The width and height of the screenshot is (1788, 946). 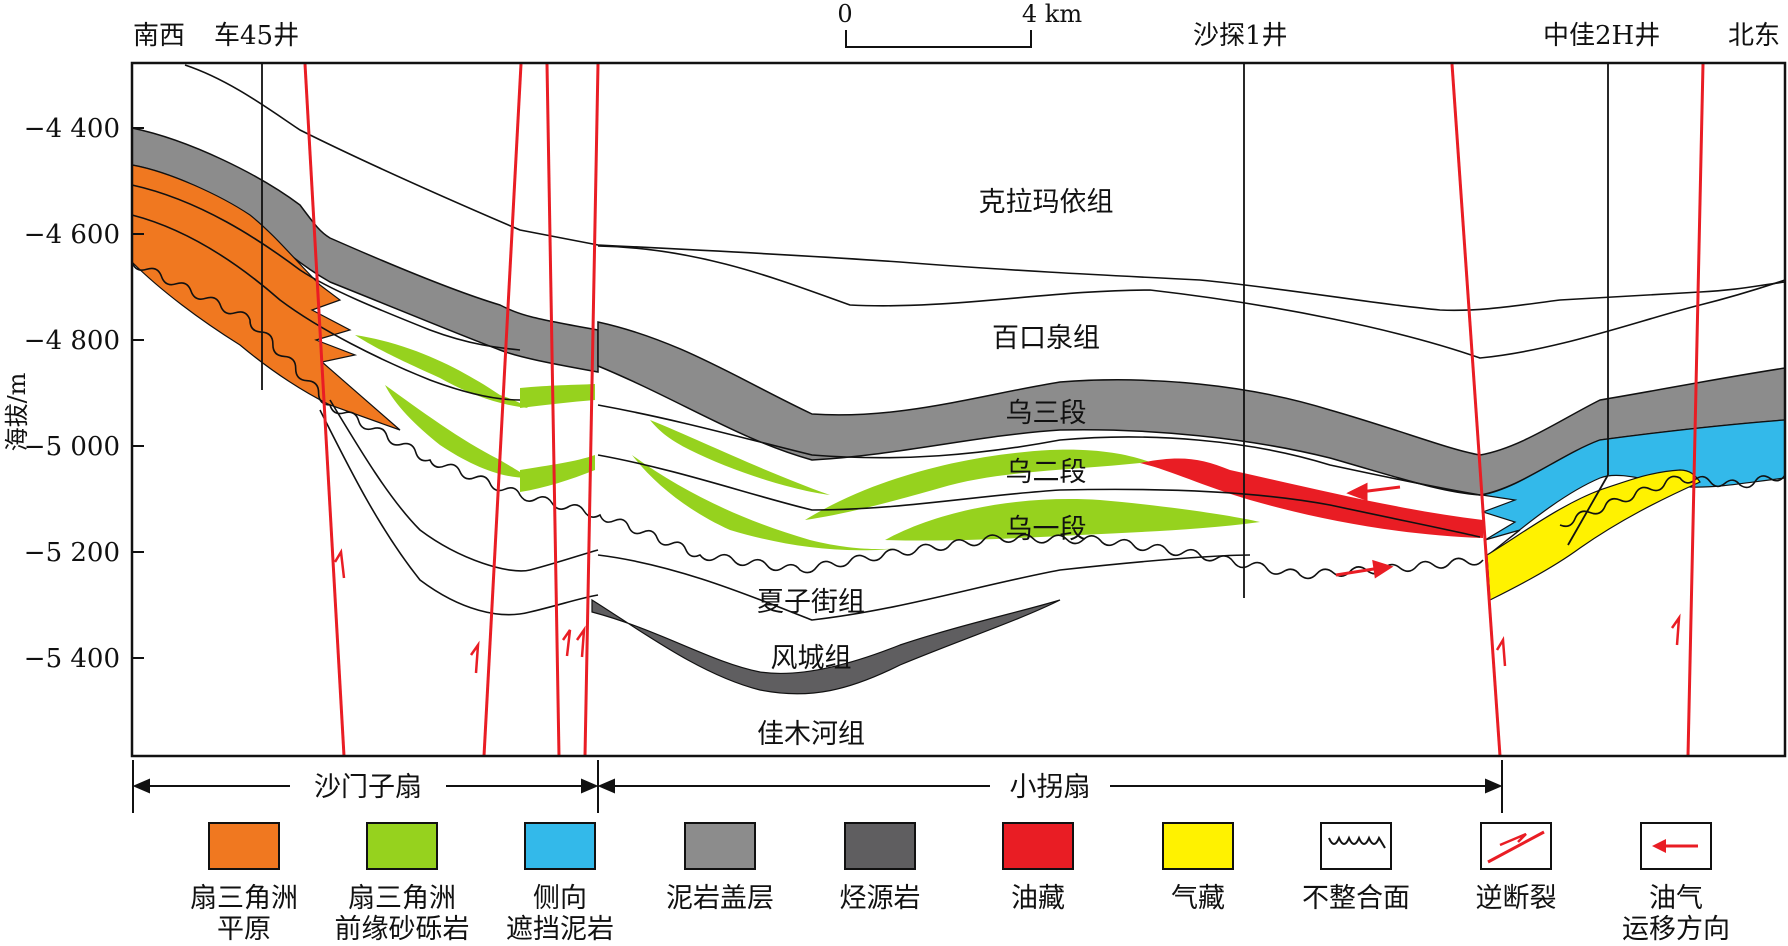 What do you see at coordinates (811, 658) in the screenshot?
I see `formation-fengcheng: 风城组` at bounding box center [811, 658].